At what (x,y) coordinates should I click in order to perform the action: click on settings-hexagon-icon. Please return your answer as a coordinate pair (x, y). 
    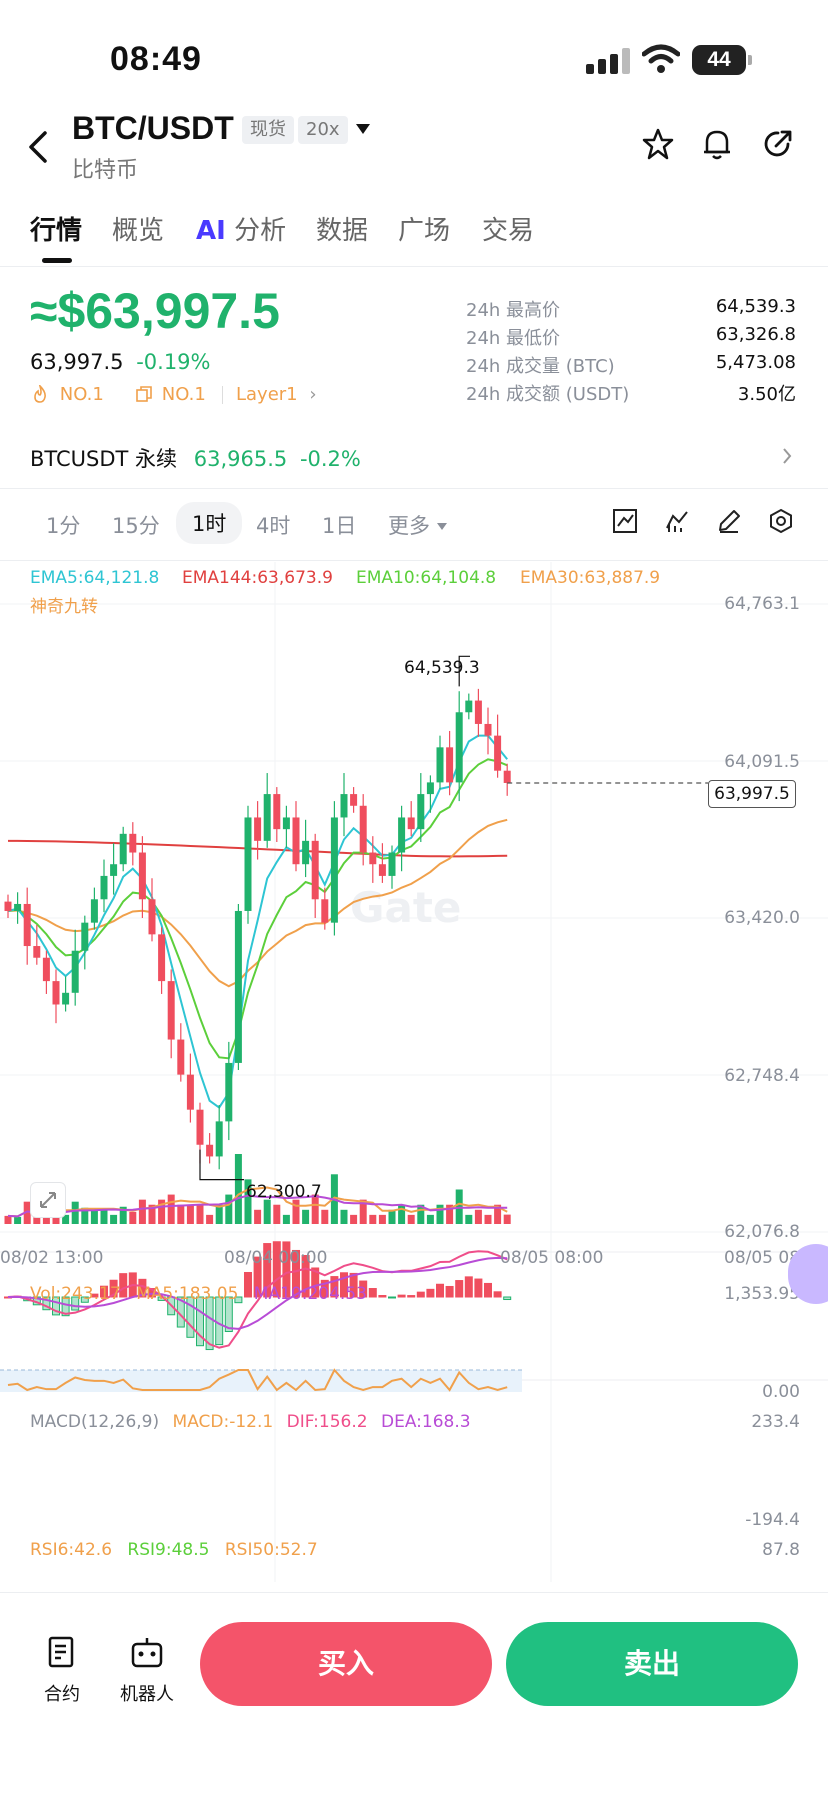
    Looking at the image, I should click on (781, 521).